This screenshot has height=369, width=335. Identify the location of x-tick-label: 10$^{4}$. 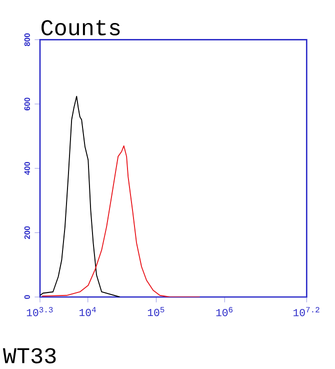
(88, 311).